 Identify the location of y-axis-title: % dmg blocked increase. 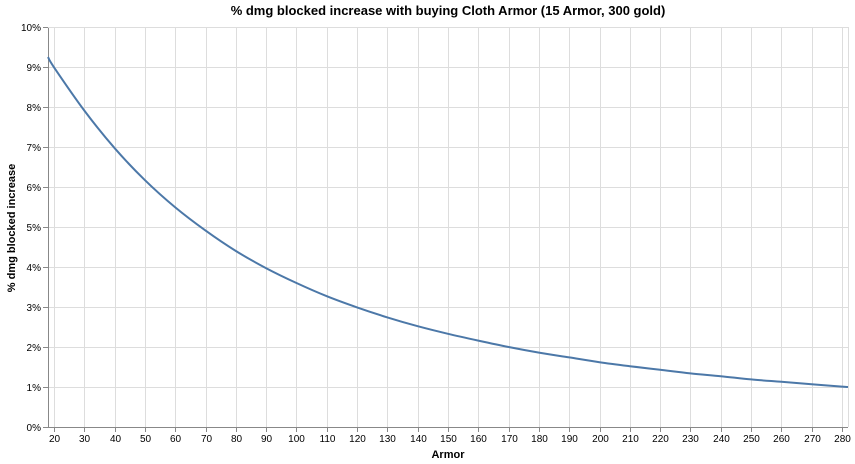
(12, 228).